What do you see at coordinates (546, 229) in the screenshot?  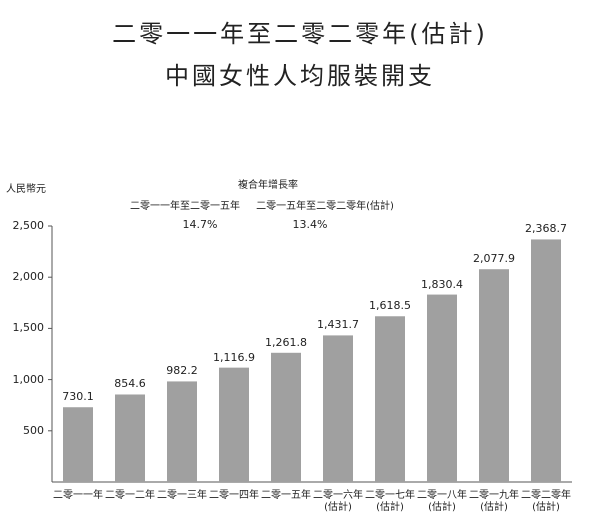 I see `value-label: 2,368.7` at bounding box center [546, 229].